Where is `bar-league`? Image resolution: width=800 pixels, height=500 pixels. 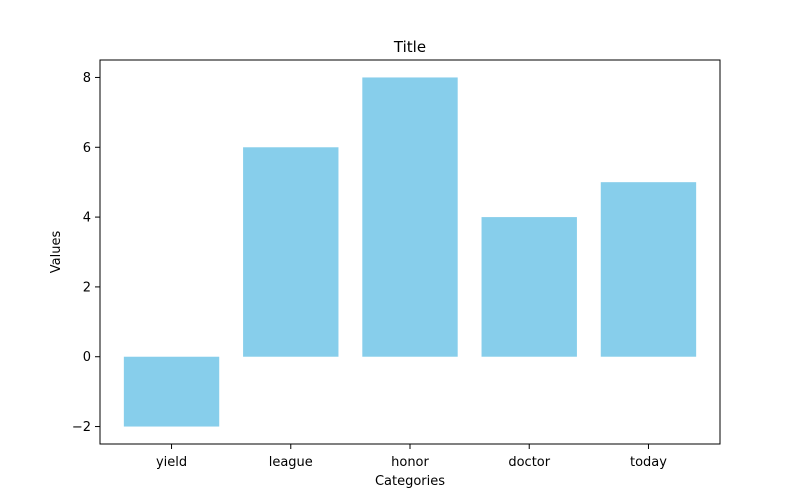 bar-league is located at coordinates (291, 252).